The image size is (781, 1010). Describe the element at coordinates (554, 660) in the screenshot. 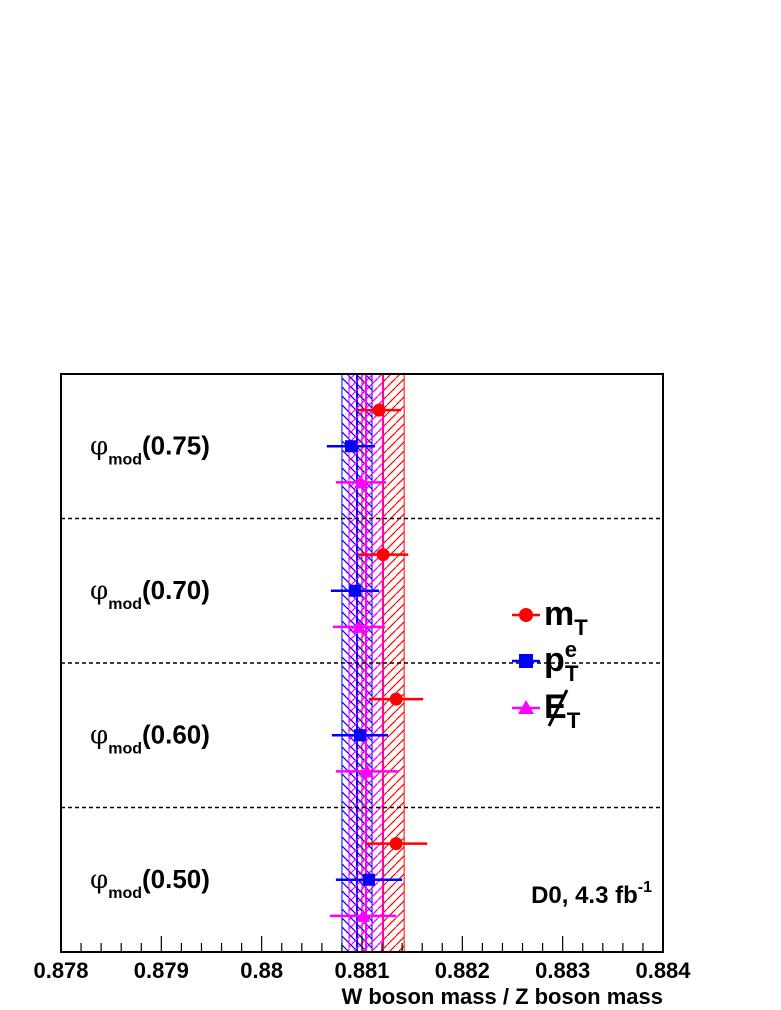

I see `legend-main: p` at that location.